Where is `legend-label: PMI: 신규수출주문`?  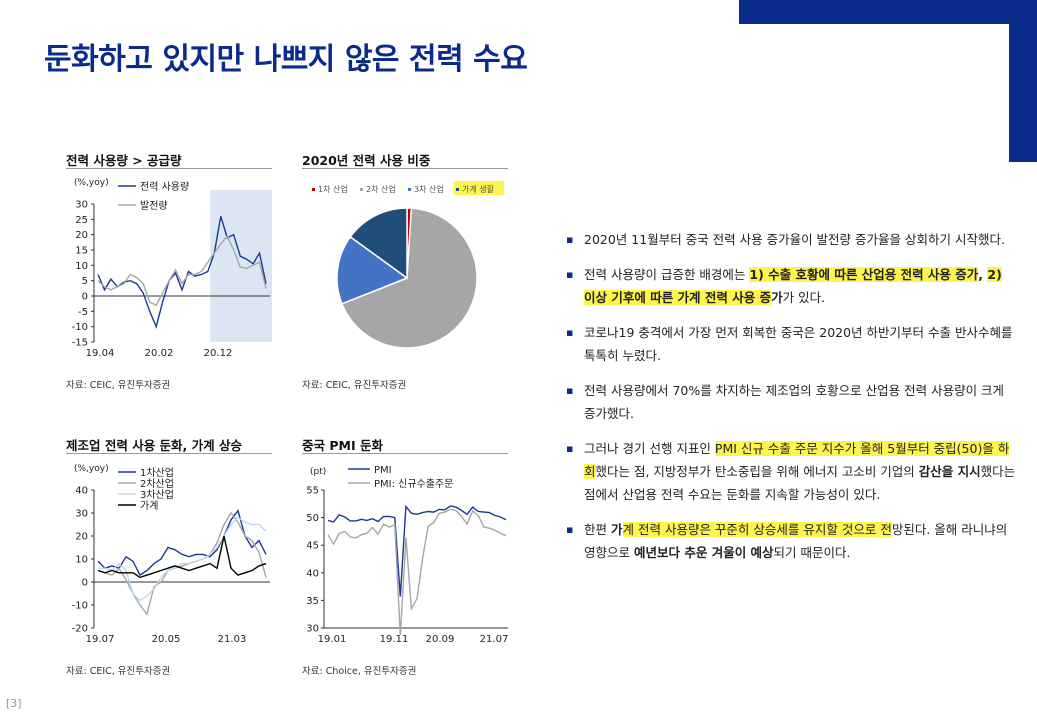 legend-label: PMI: 신규수출주문 is located at coordinates (413, 484).